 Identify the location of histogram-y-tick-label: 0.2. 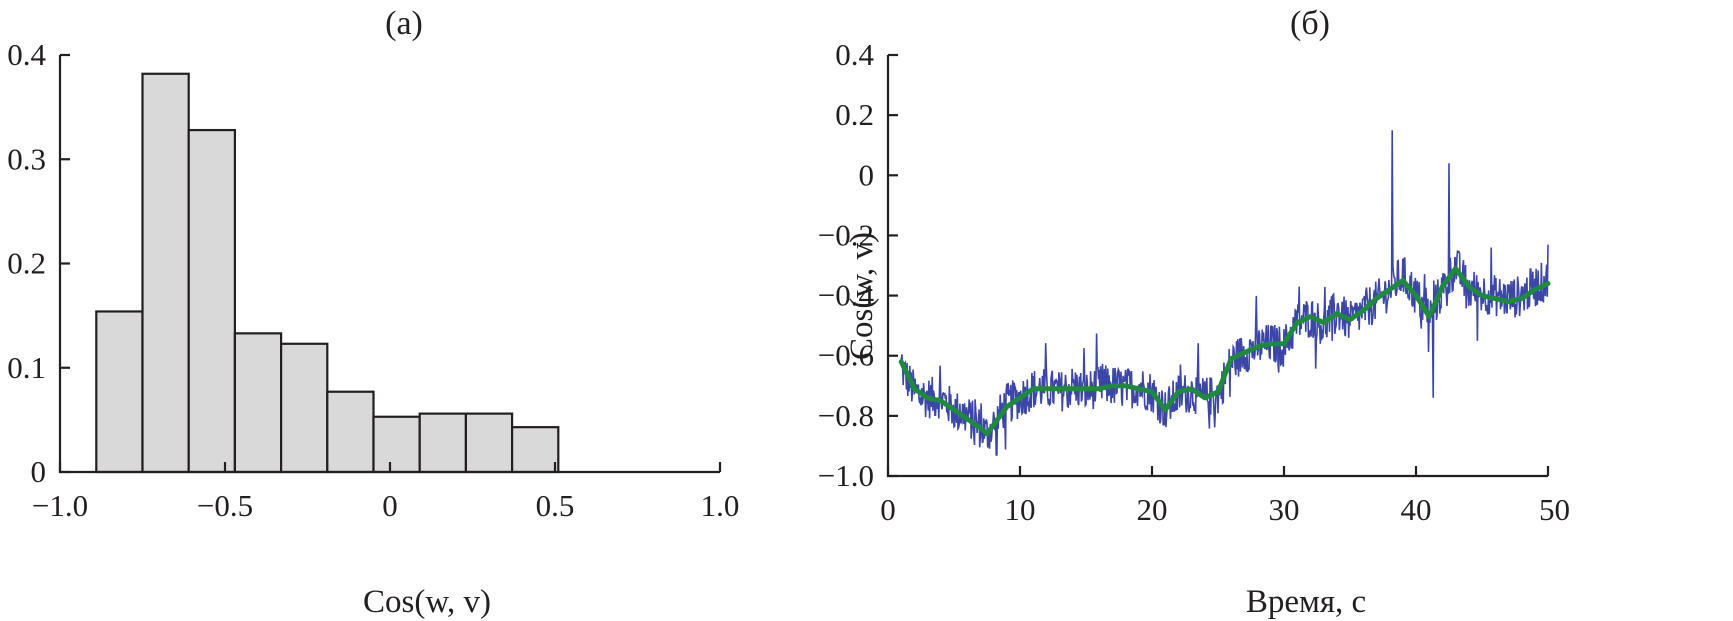
(26, 263).